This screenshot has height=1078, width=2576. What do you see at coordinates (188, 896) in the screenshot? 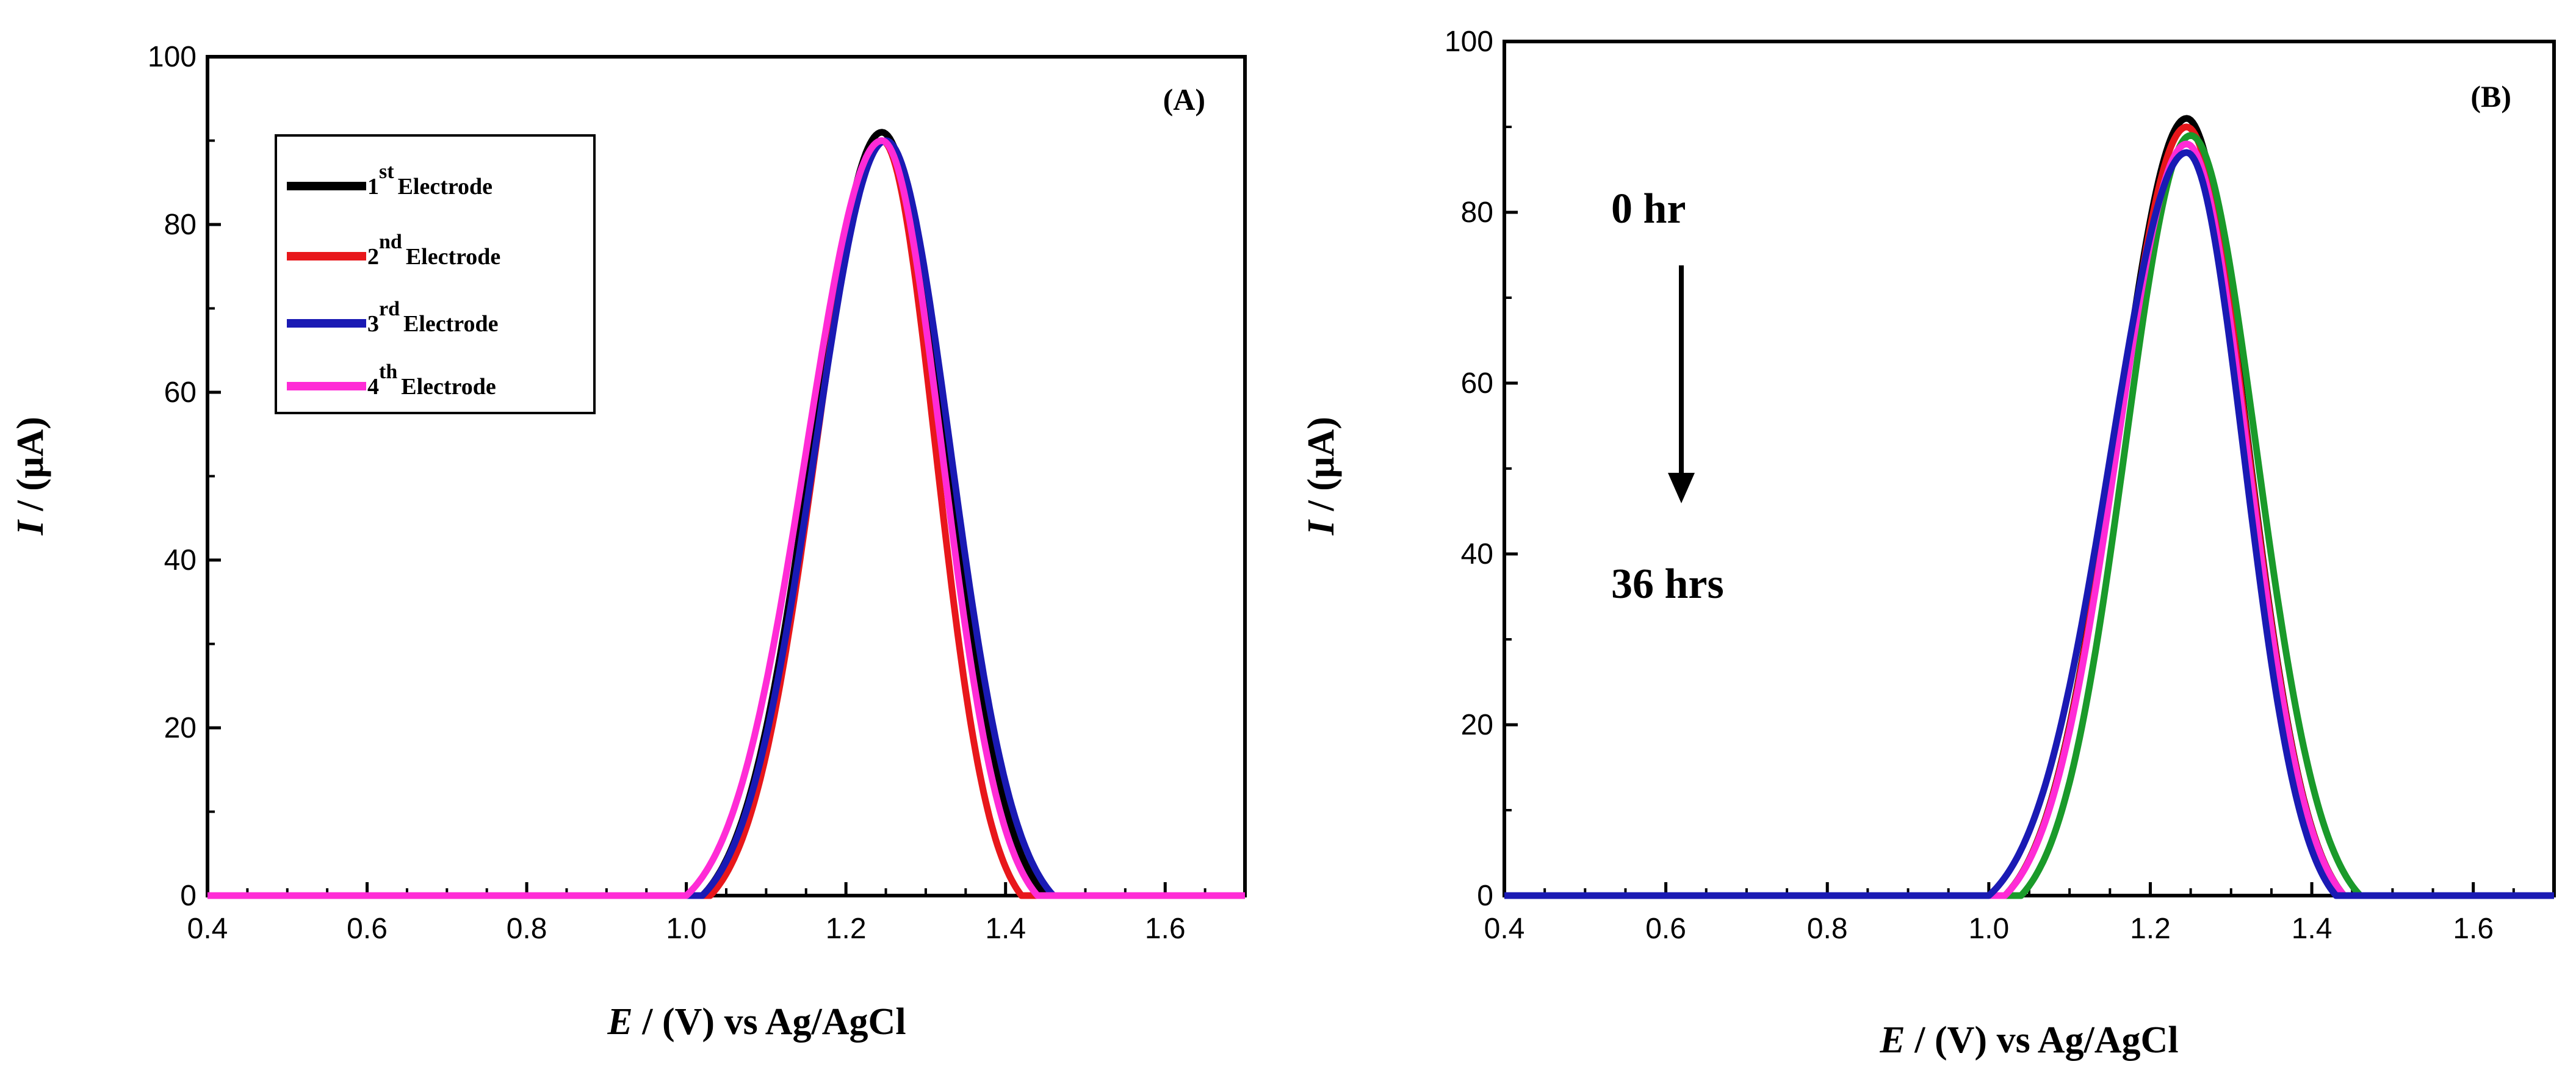
I see `y-tick-label-a: 0` at bounding box center [188, 896].